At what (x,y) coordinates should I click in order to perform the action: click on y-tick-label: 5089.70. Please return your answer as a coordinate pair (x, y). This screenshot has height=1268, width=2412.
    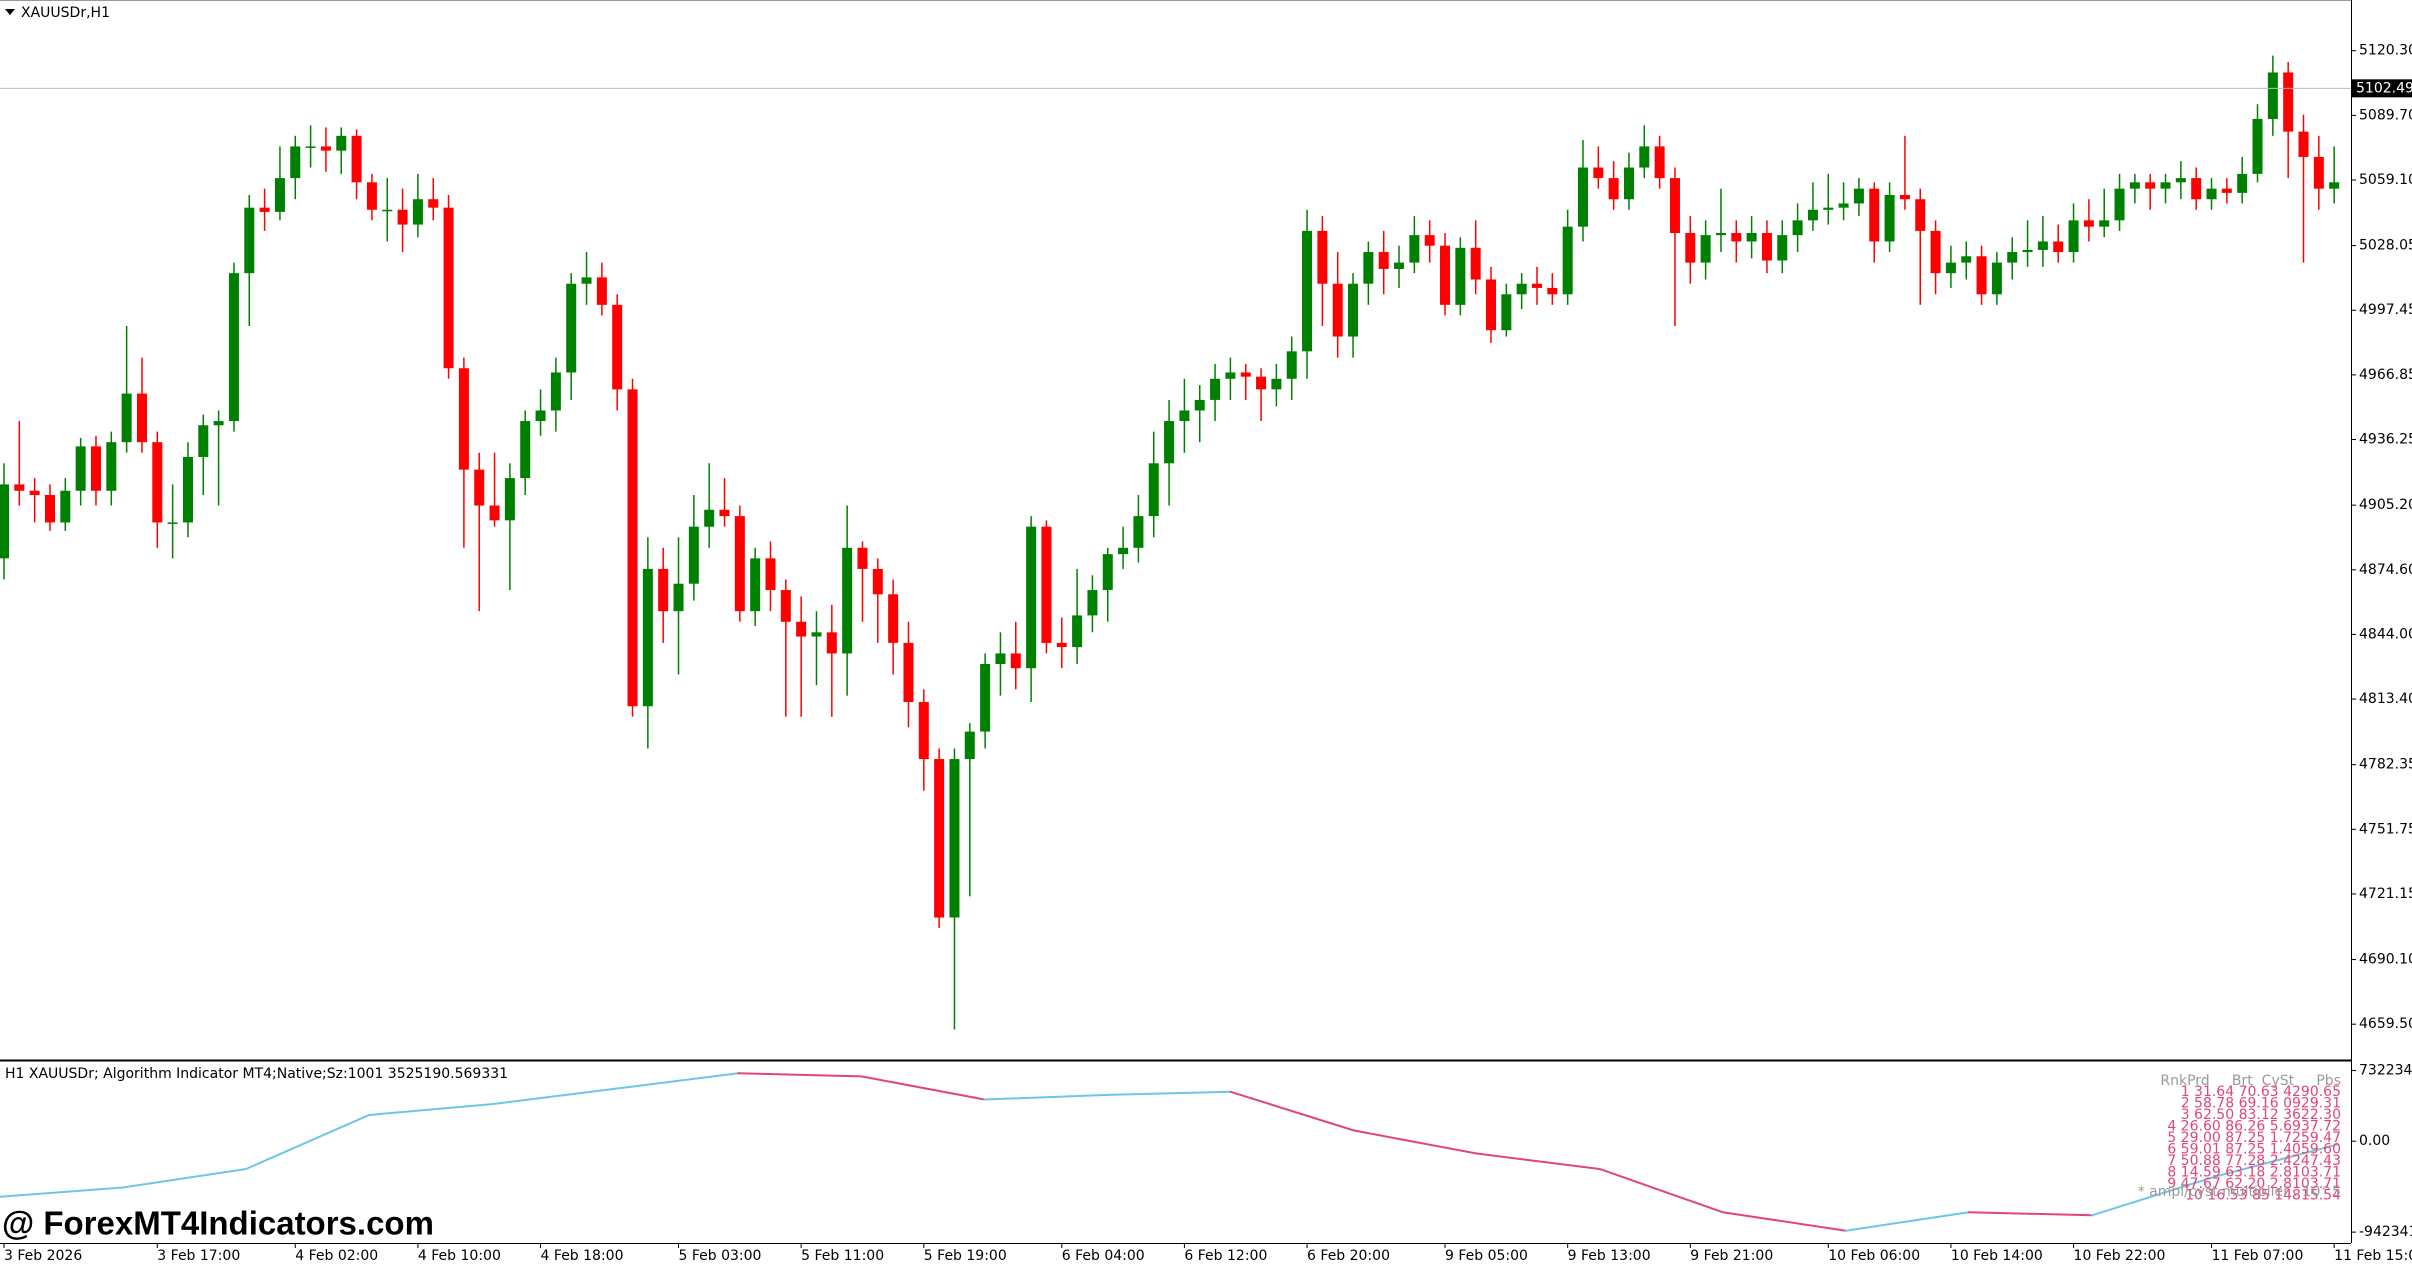
    Looking at the image, I should click on (2385, 115).